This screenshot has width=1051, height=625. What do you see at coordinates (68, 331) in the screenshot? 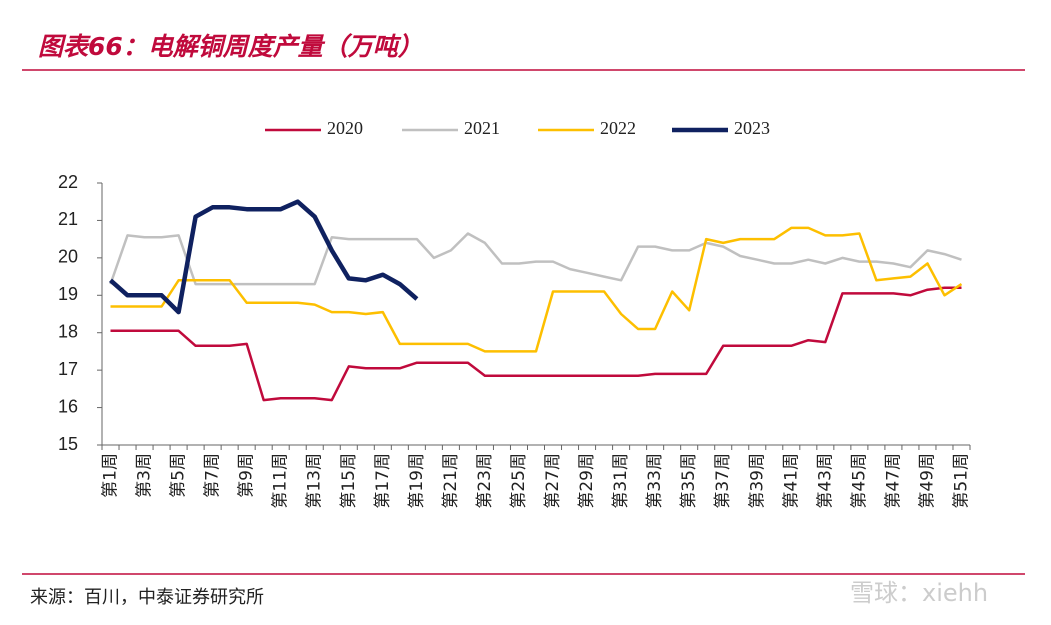
I see `y-tick-label: 18` at bounding box center [68, 331].